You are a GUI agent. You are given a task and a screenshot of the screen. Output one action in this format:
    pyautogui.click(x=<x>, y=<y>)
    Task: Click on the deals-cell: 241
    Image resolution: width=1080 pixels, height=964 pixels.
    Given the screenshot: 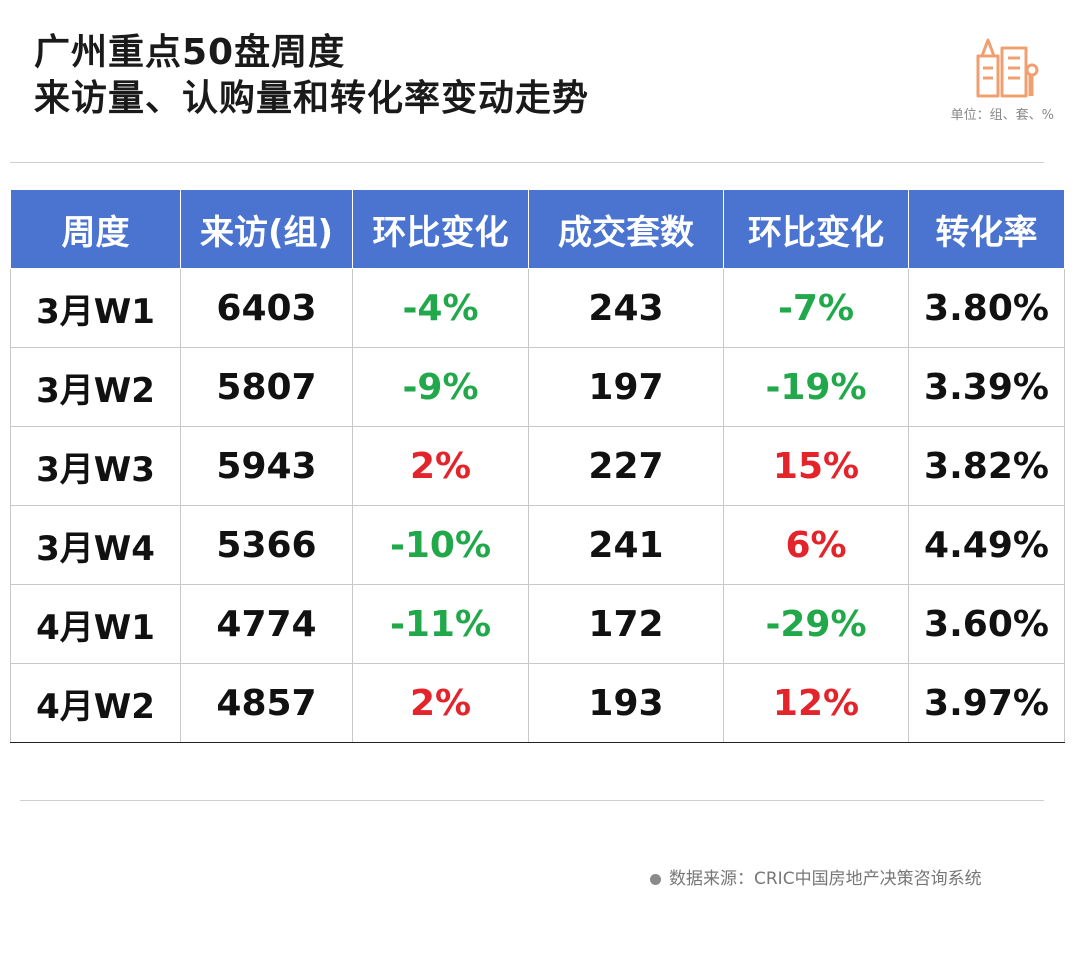 What is the action you would take?
    pyautogui.click(x=626, y=545)
    